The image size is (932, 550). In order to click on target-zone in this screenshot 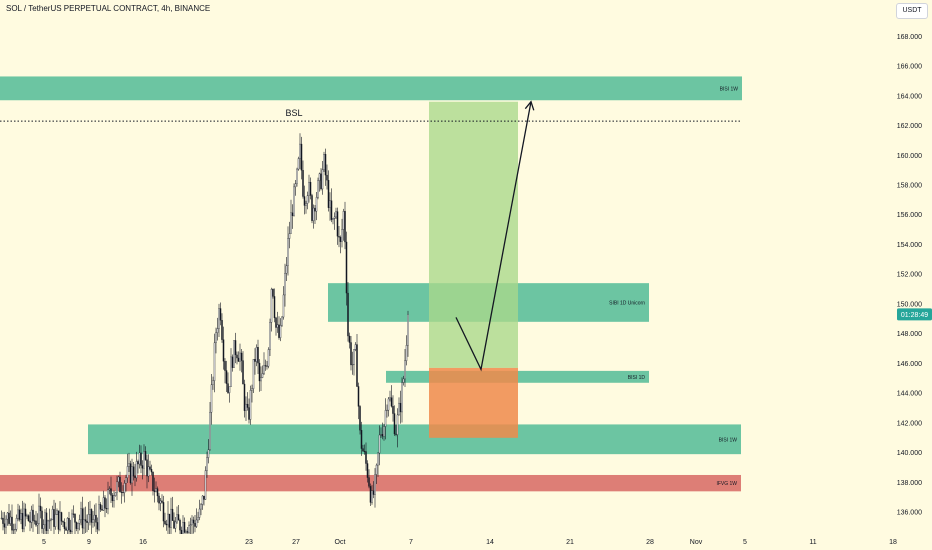, I will do `click(473, 234)`.